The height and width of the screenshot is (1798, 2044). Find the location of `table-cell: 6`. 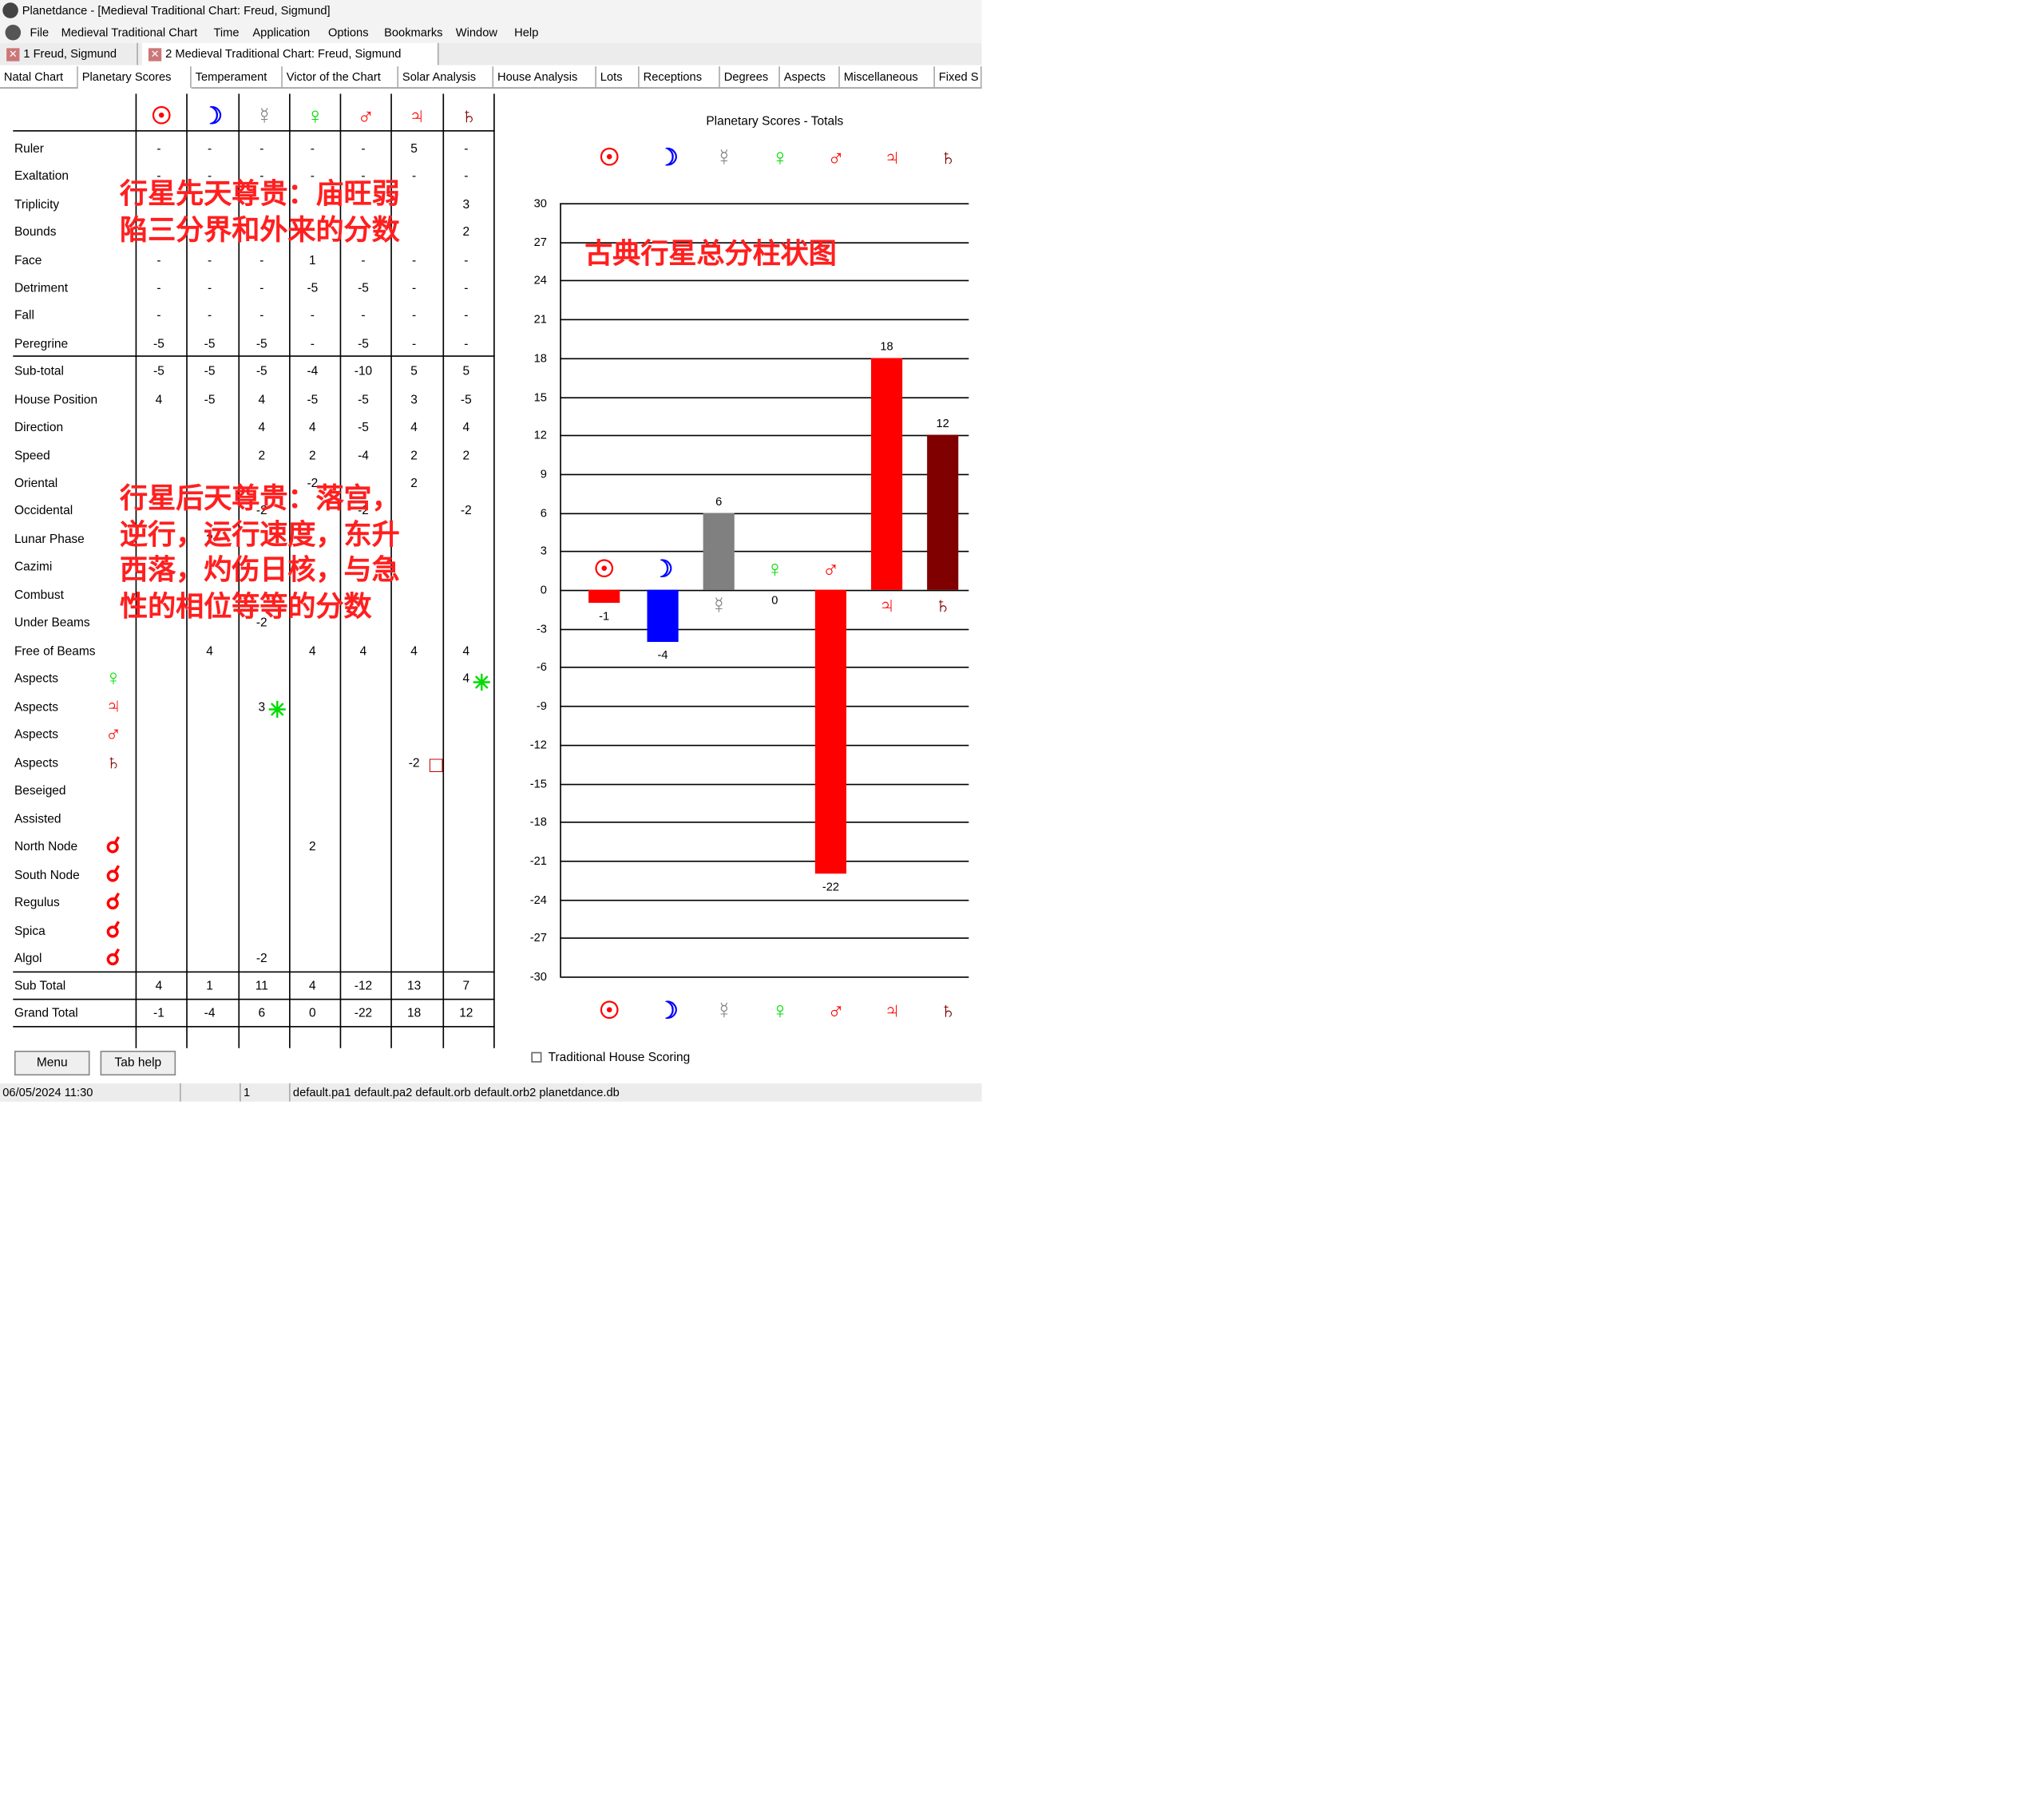

table-cell: 6 is located at coordinates (262, 1014).